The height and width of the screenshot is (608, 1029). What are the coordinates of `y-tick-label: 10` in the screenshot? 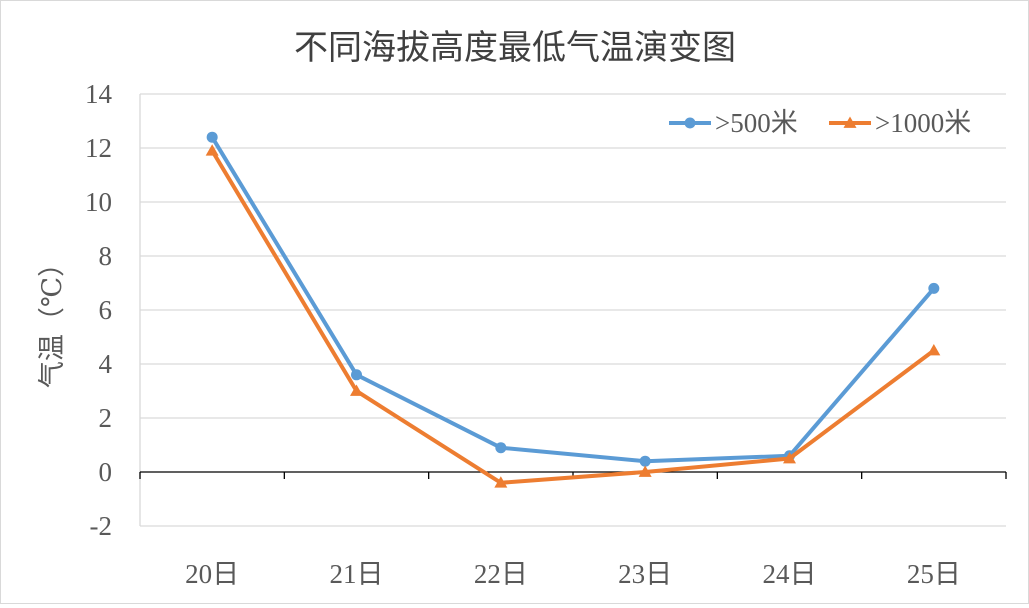 It's located at (98, 202).